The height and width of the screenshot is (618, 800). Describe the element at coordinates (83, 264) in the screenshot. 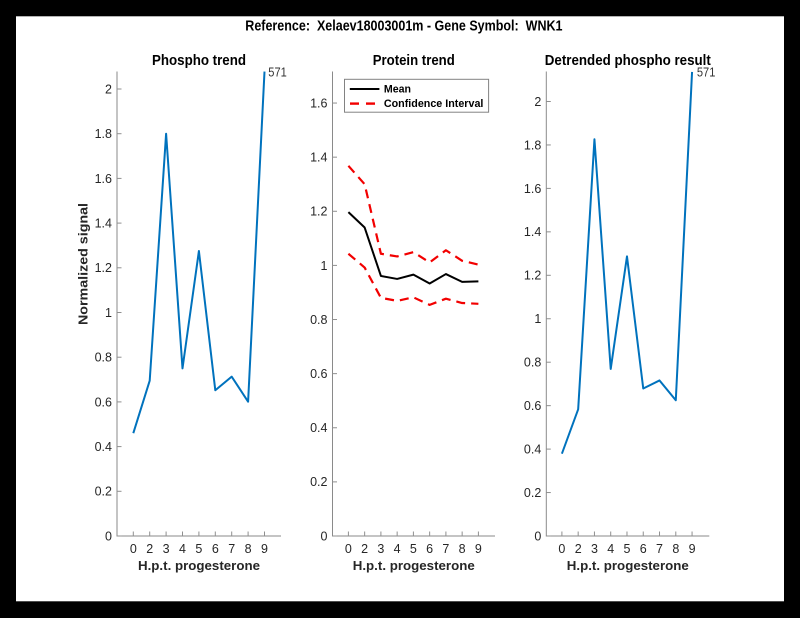

I see `svg-text: Normalized signal` at that location.